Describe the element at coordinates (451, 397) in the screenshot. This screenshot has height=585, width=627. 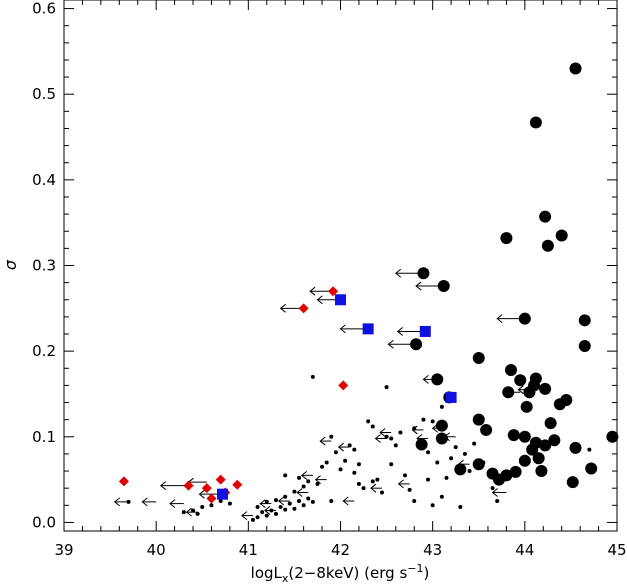
I see `blue-square-point` at that location.